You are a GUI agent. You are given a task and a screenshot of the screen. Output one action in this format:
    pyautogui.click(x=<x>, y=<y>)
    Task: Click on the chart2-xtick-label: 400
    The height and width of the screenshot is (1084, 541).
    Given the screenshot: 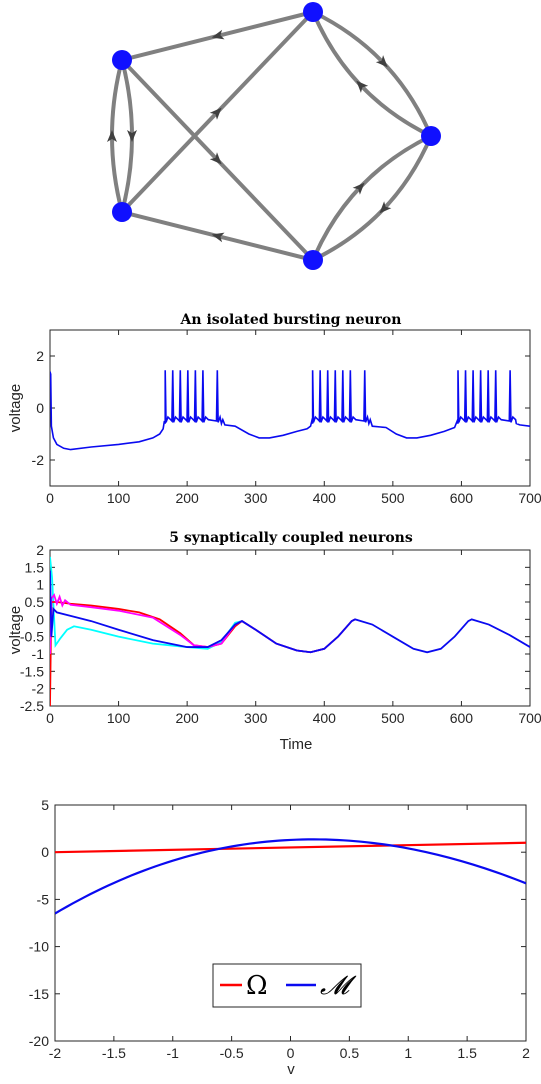 What is the action you would take?
    pyautogui.click(x=325, y=718)
    